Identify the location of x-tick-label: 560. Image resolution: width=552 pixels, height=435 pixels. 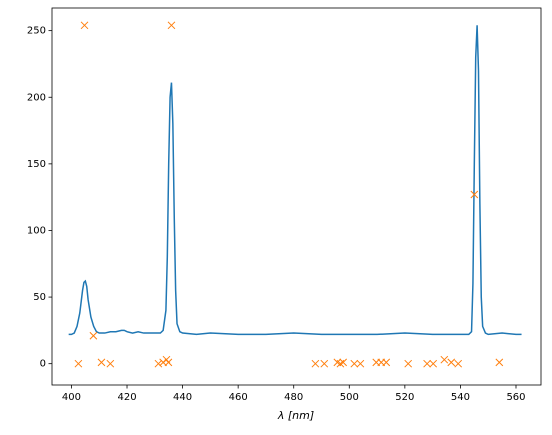
(515, 397).